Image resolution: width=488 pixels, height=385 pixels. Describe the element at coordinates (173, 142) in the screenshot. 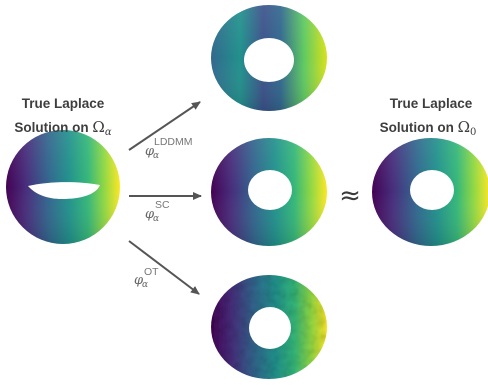

I see `map-lddmm-sup: LDDMM` at that location.